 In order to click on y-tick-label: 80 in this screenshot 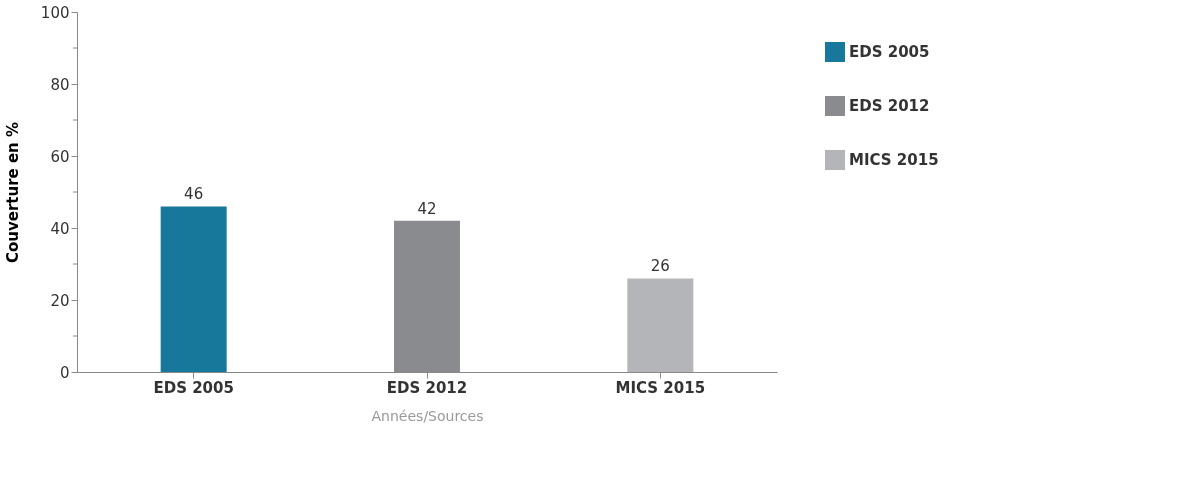, I will do `click(60, 84)`.